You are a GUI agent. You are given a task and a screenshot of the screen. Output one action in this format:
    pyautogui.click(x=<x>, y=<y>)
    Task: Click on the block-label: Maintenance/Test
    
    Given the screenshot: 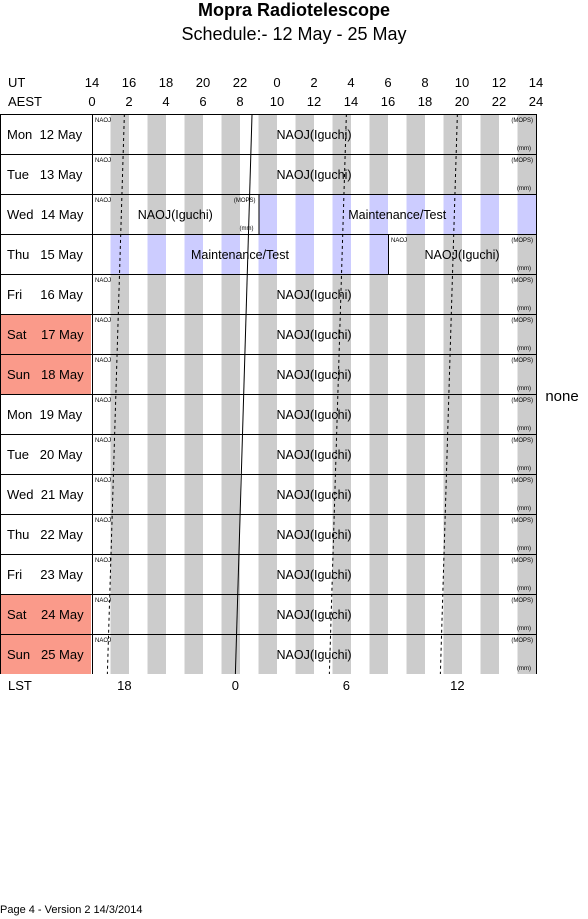 What is the action you would take?
    pyautogui.click(x=397, y=215)
    